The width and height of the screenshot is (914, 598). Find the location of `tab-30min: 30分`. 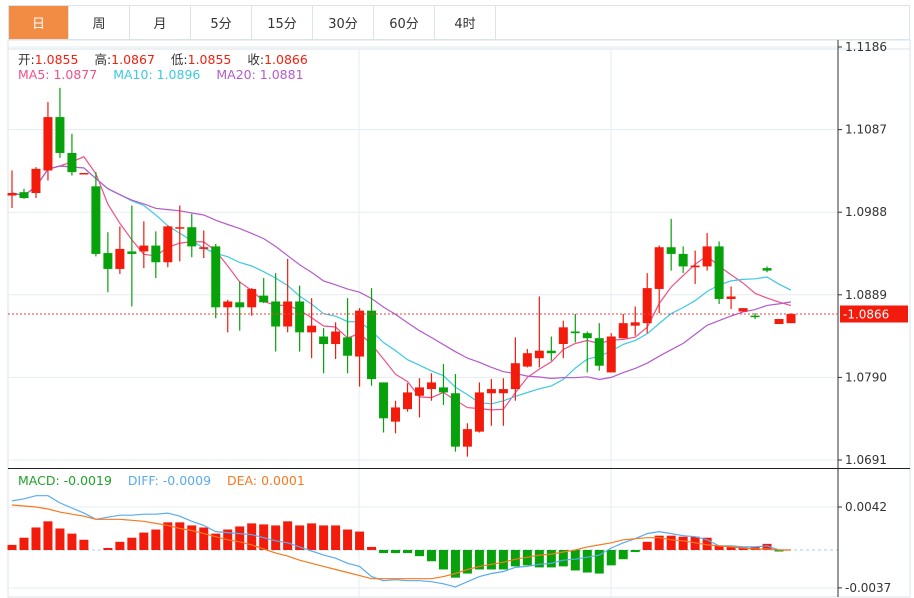

tab-30min: 30分 is located at coordinates (343, 22).